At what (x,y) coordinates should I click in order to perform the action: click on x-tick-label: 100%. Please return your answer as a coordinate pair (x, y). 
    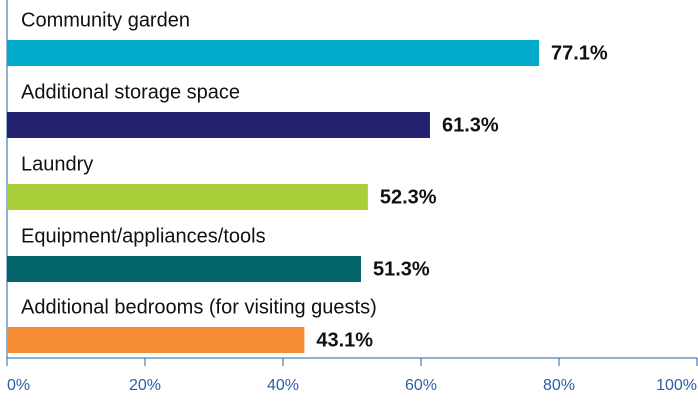
    Looking at the image, I should click on (676, 385).